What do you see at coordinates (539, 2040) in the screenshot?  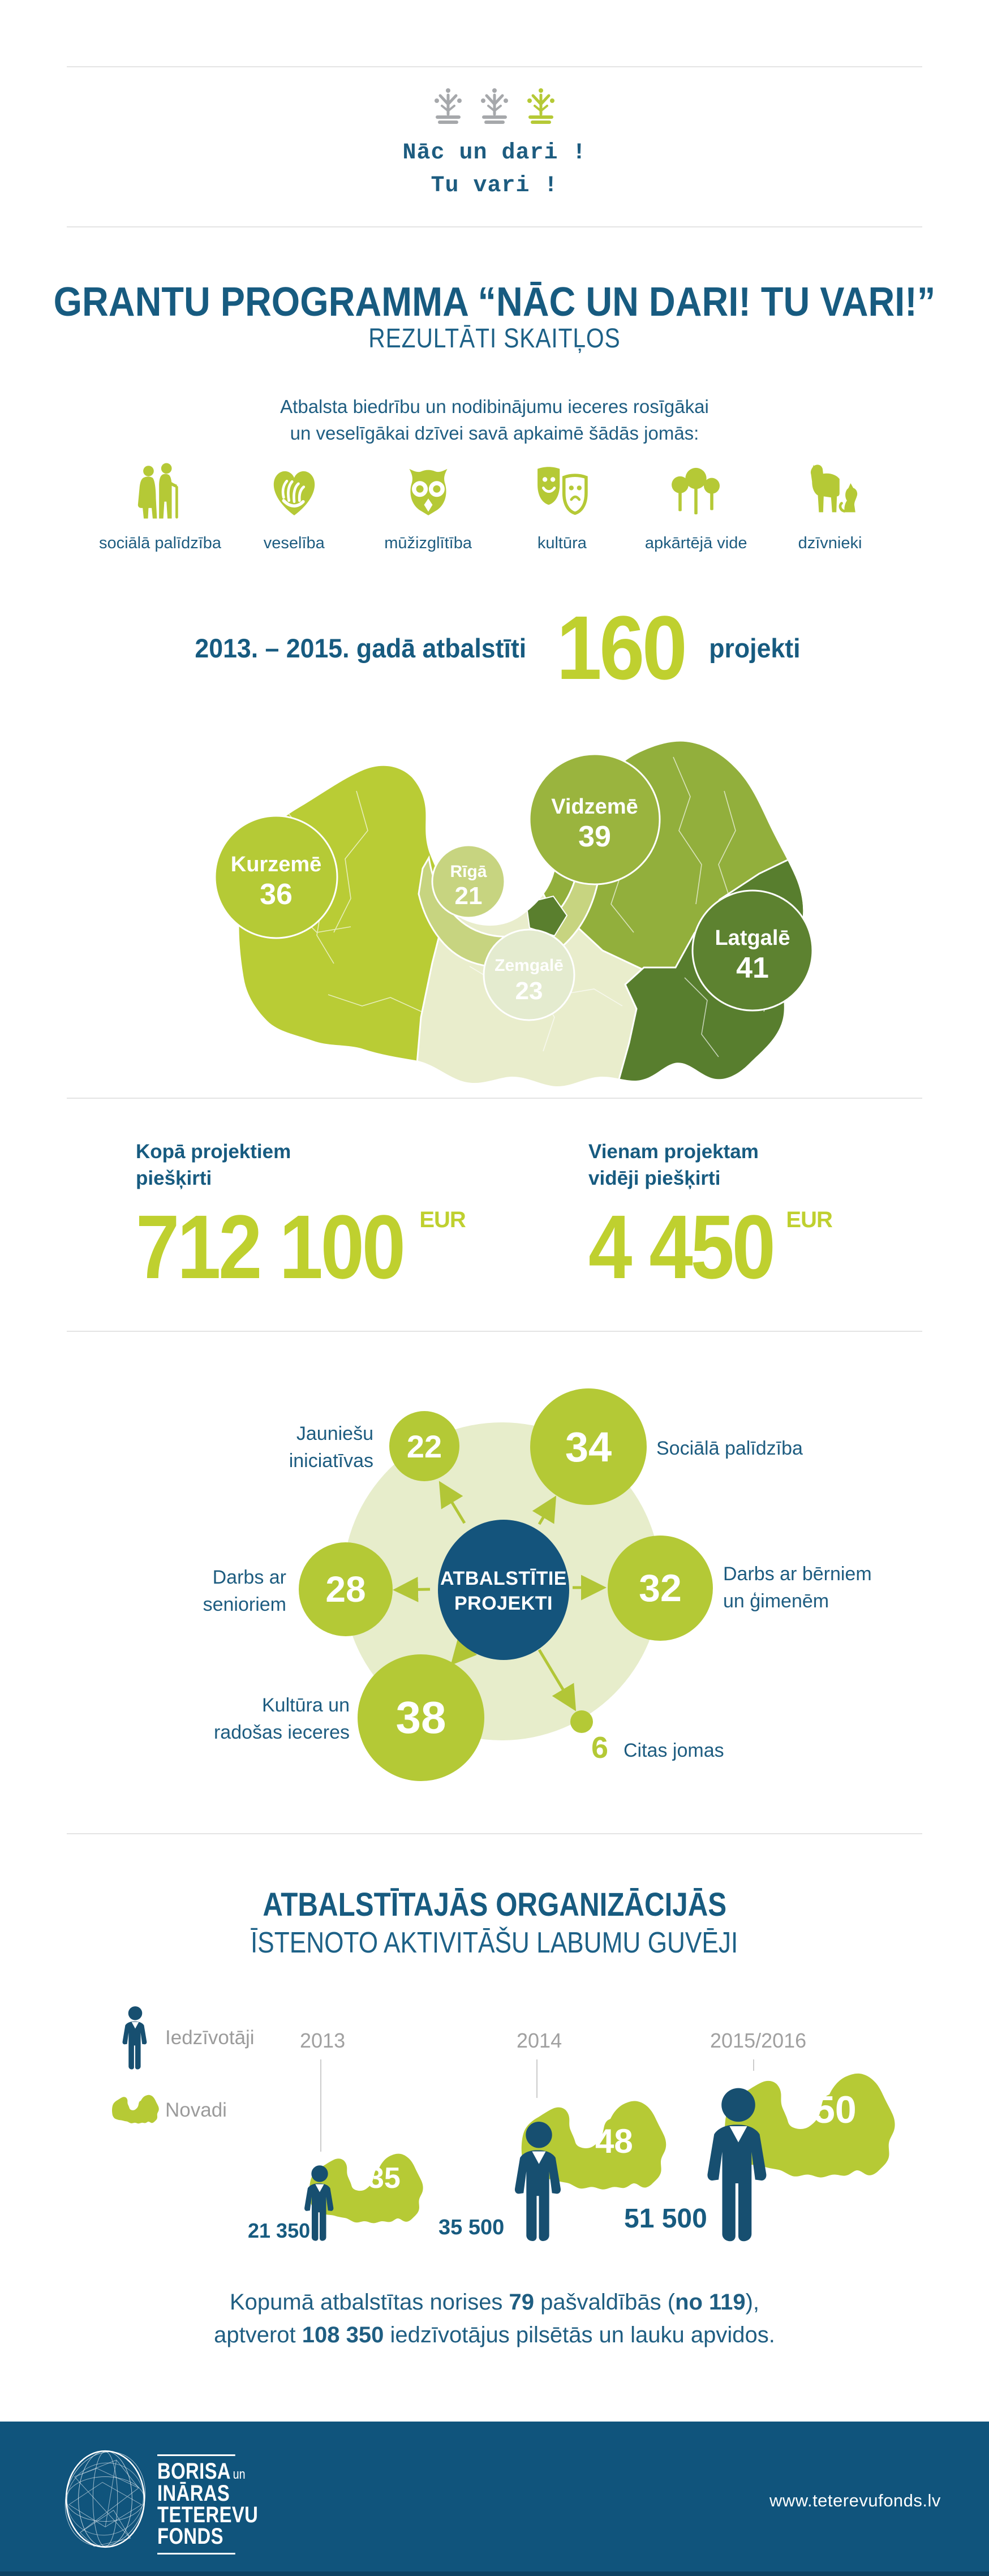 I see `year-2014-label: 2014` at bounding box center [539, 2040].